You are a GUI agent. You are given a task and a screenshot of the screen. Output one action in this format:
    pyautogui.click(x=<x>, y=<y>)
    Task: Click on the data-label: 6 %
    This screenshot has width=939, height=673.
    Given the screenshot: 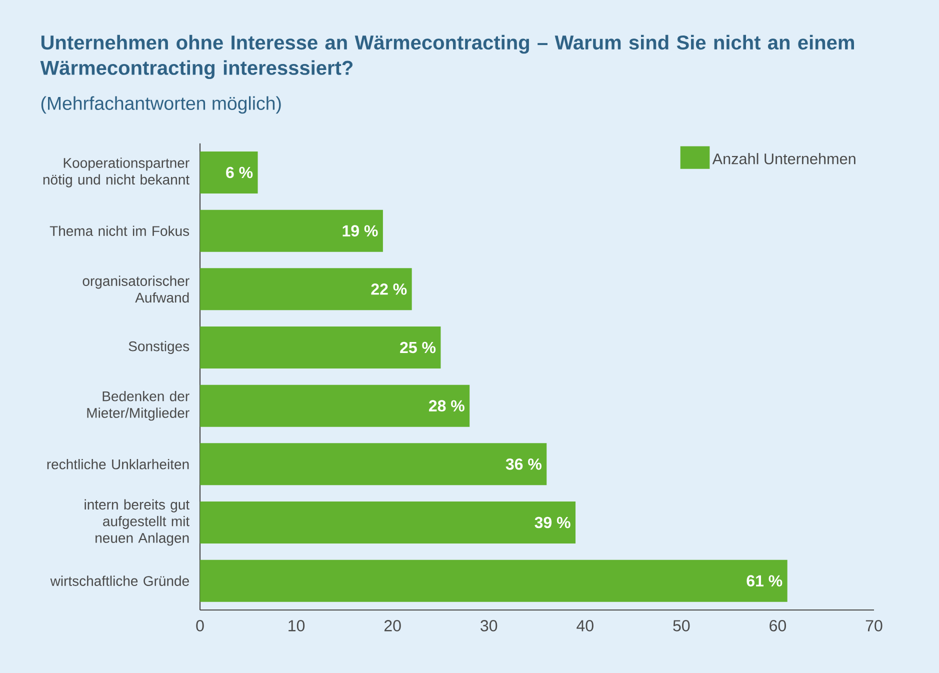 What is the action you would take?
    pyautogui.click(x=239, y=172)
    